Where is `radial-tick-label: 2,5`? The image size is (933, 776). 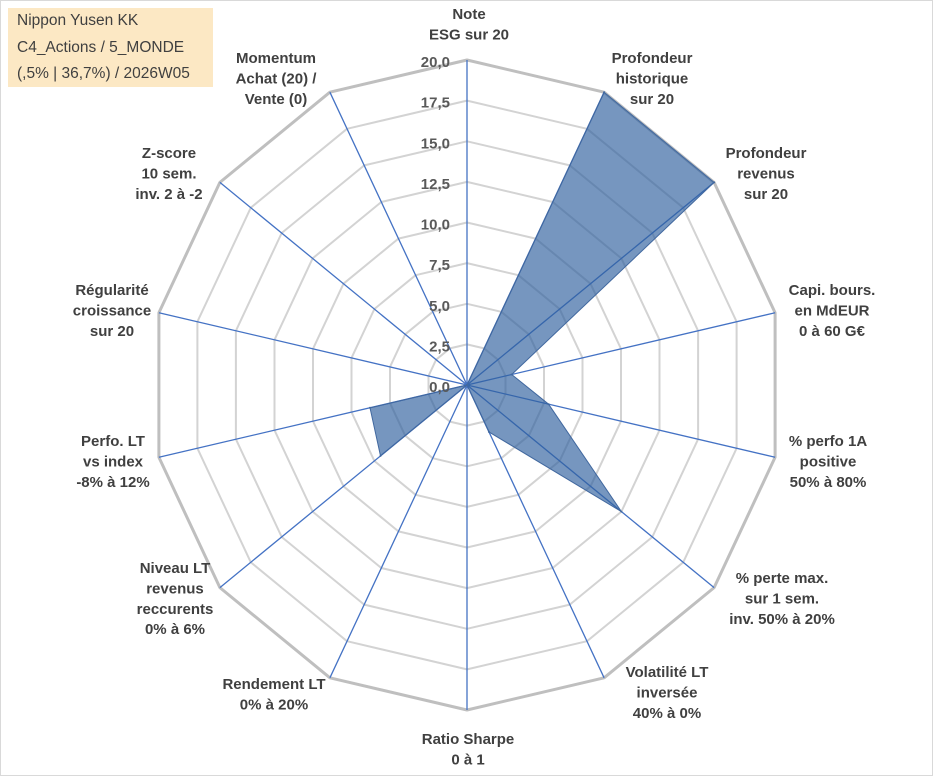 radial-tick-label: 2,5 is located at coordinates (439, 346).